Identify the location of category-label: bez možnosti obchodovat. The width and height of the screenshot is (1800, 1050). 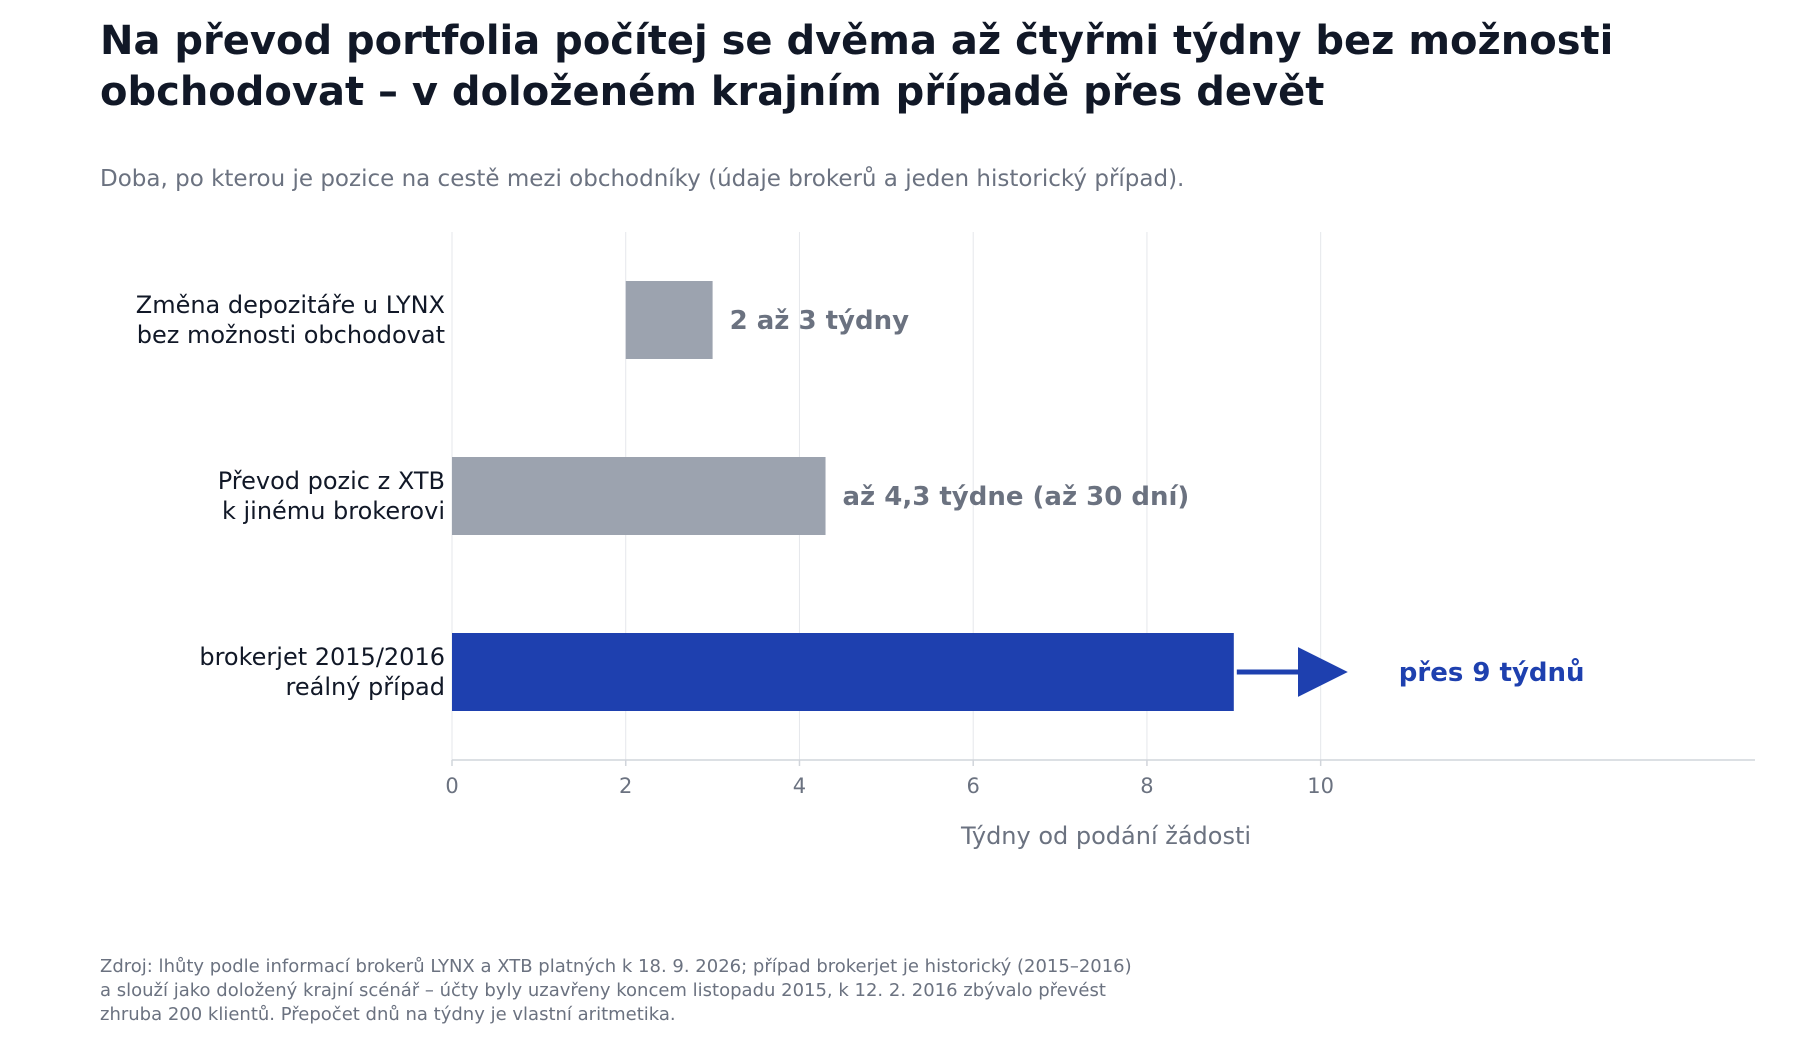
(291, 335).